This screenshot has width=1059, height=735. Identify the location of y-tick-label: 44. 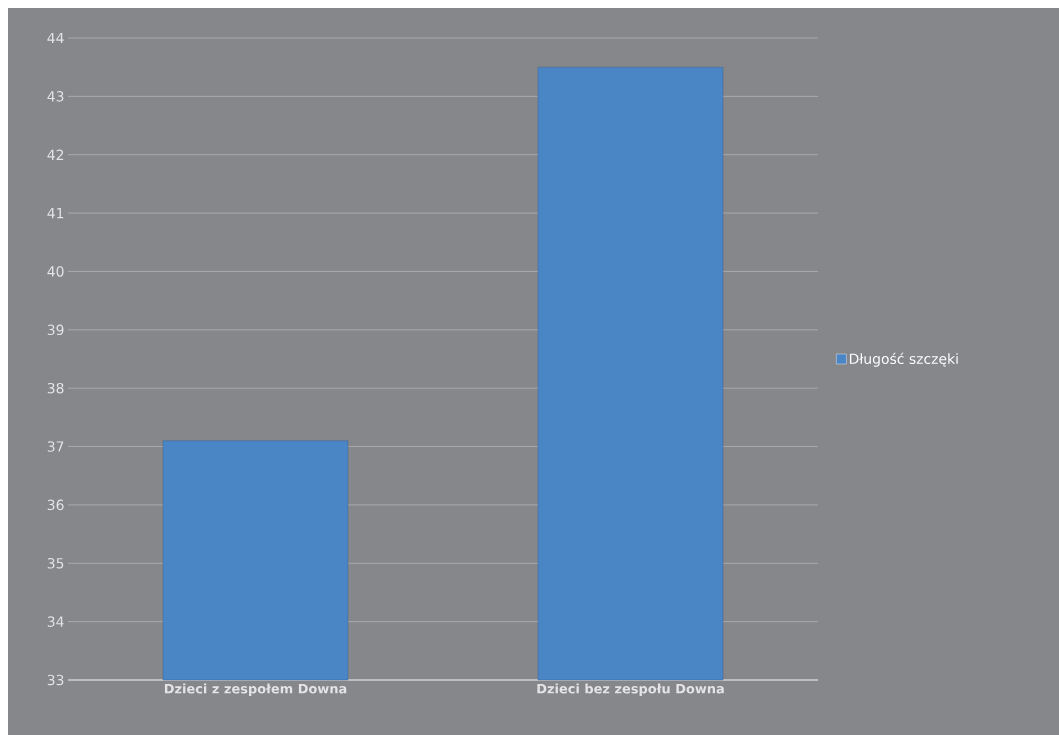
(55, 38).